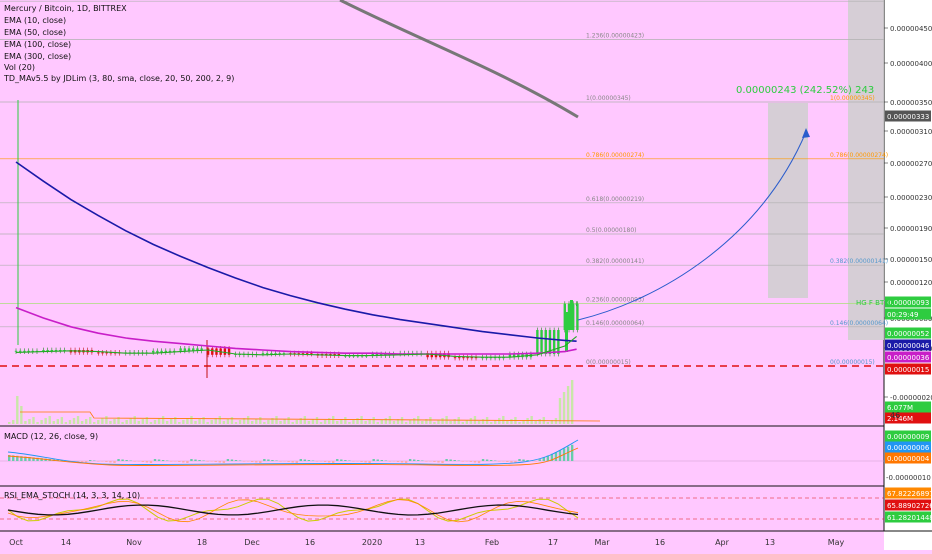 The height and width of the screenshot is (554, 932). What do you see at coordinates (909, 494) in the screenshot?
I see `rsi-badge-label: 67.82226897` at bounding box center [909, 494].